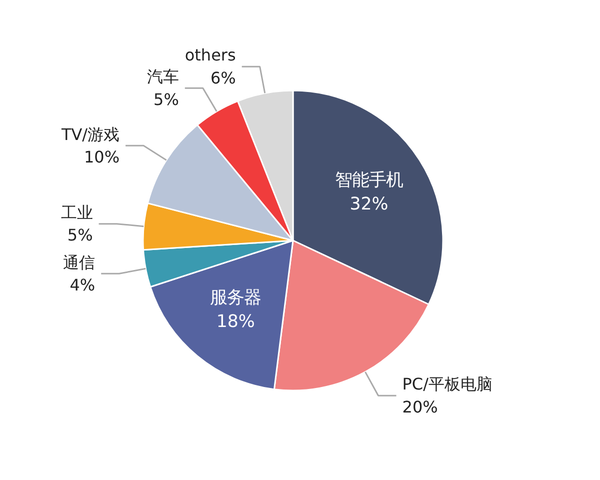  I want to click on data-label: 4%, so click(83, 285).